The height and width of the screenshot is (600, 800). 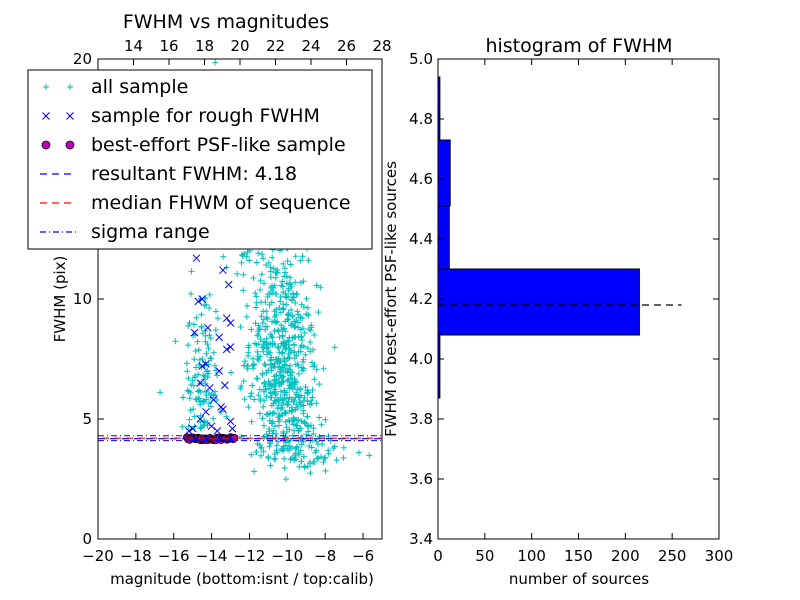 What do you see at coordinates (438, 556) in the screenshot?
I see `x-tick-label: 0` at bounding box center [438, 556].